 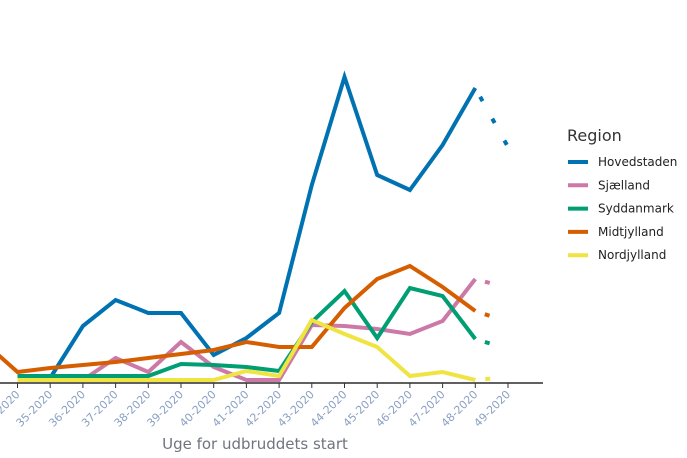 What do you see at coordinates (255, 444) in the screenshot?
I see `x-axis-title: Uge for udbruddets start` at bounding box center [255, 444].